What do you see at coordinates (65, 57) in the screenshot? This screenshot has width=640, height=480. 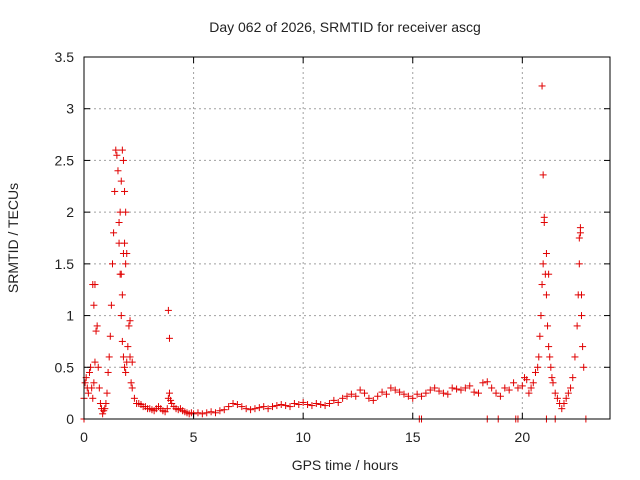 I see `y-tick-label: 3.5` at bounding box center [65, 57].